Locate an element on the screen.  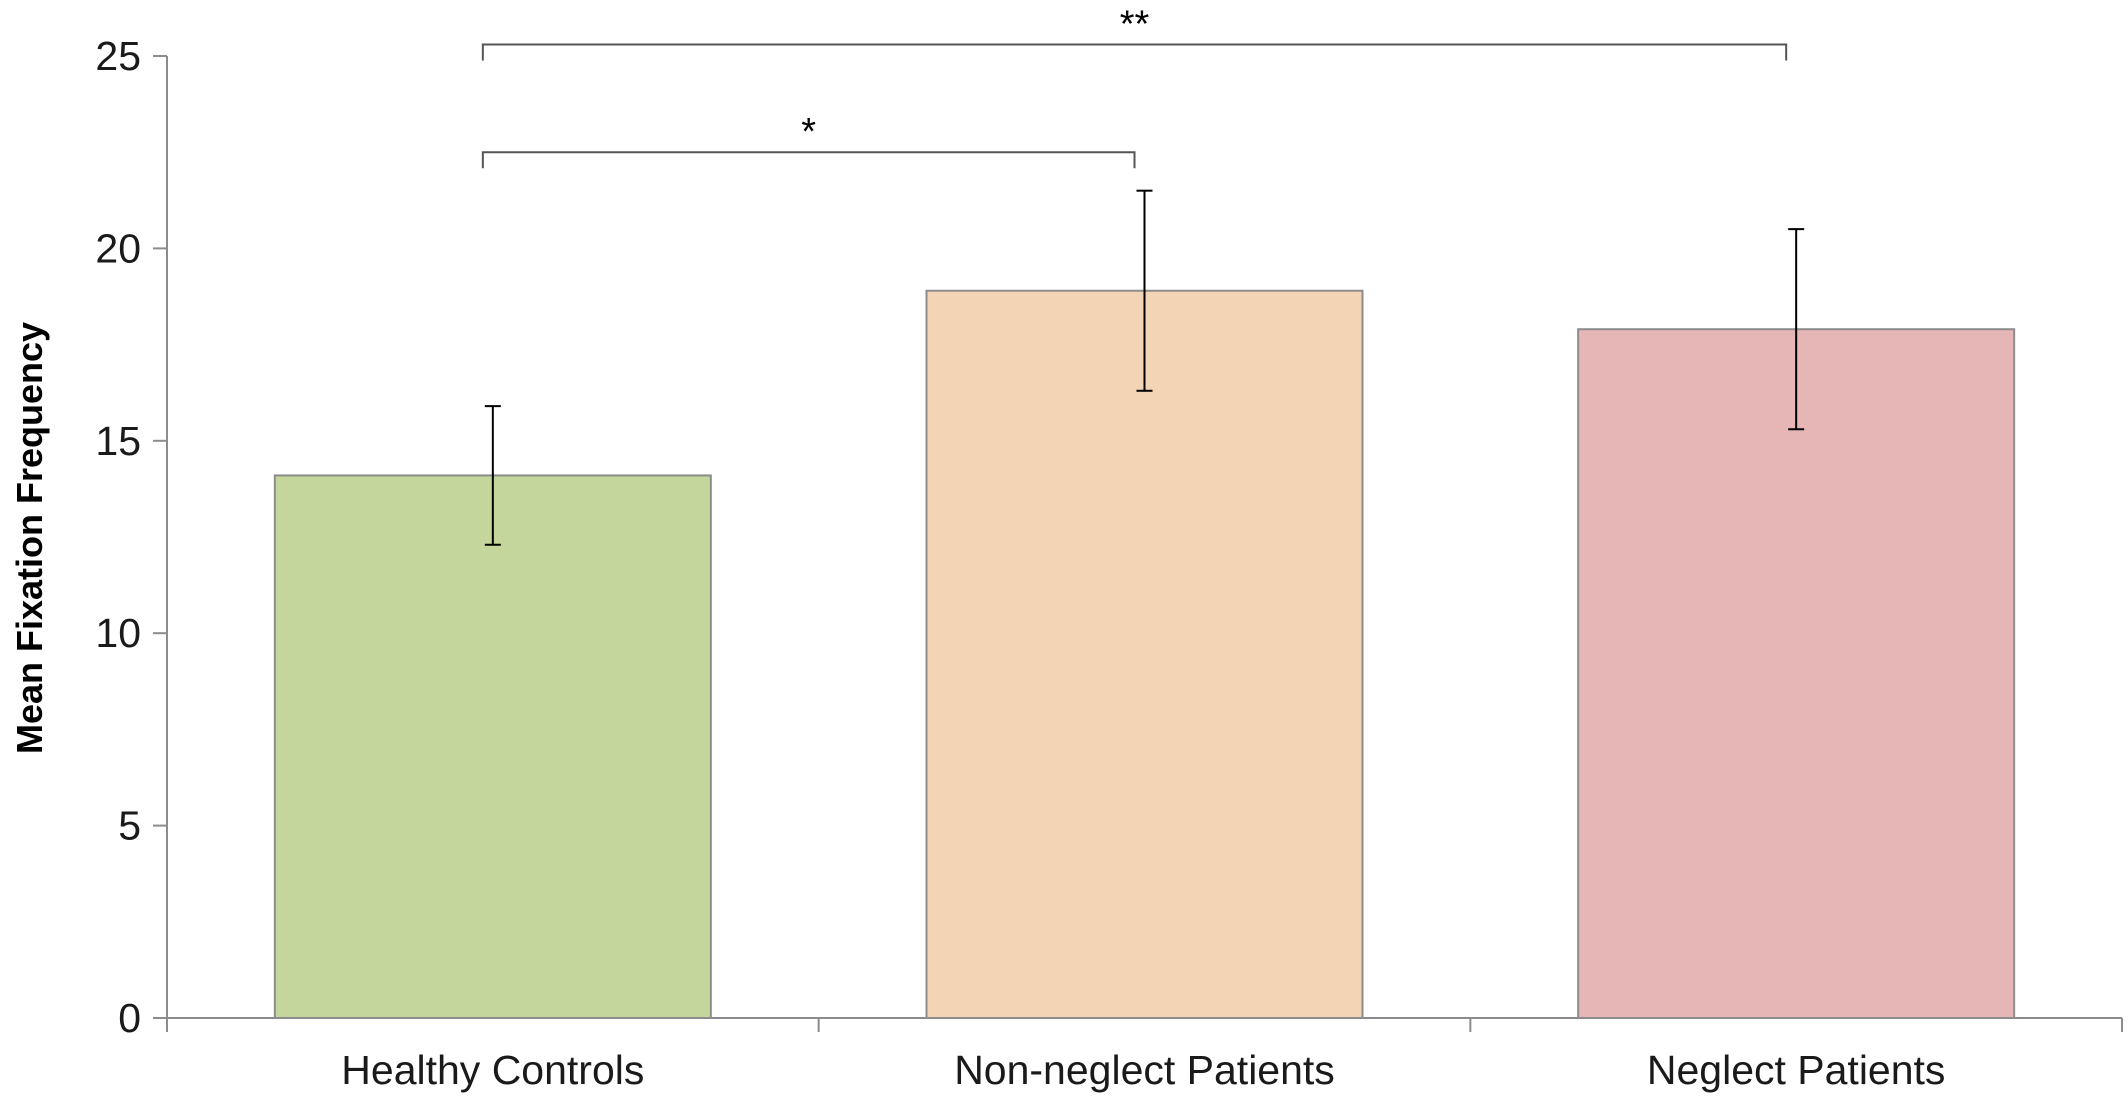
x-category-label-1: Non-neglect Patients is located at coordinates (1144, 1070).